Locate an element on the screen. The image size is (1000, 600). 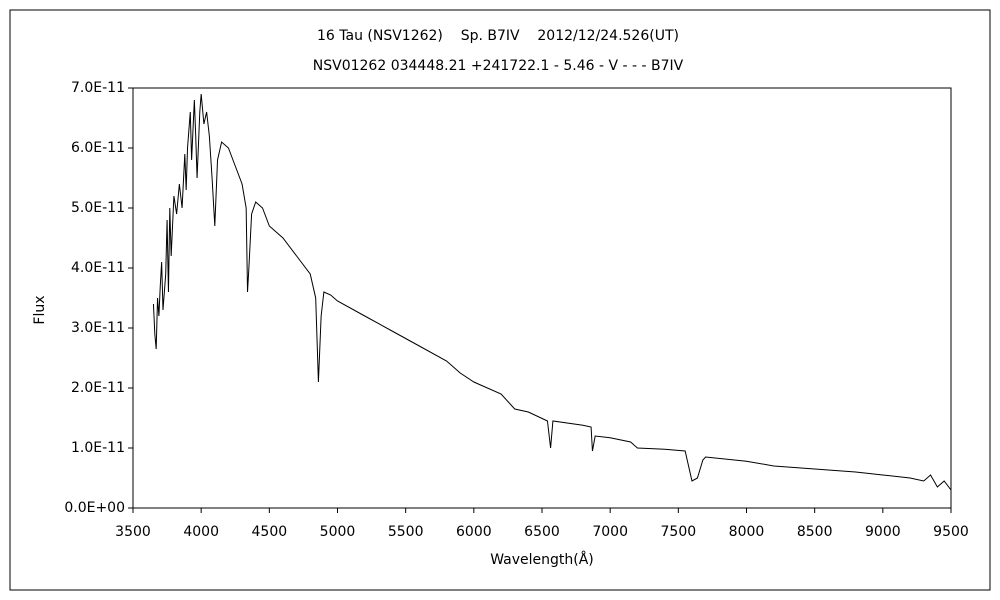
x-tick-label: 9500 is located at coordinates (951, 532).